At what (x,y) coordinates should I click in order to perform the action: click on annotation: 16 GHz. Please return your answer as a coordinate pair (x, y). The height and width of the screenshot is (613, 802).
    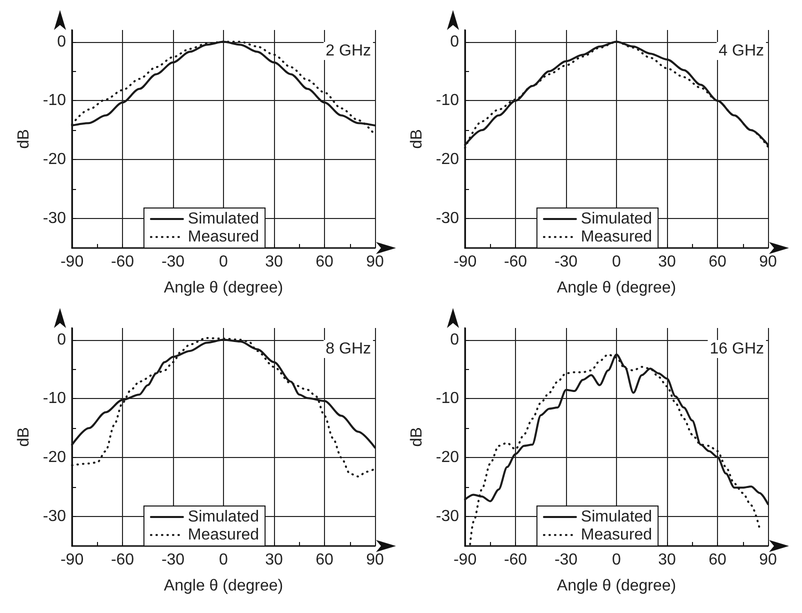
    Looking at the image, I should click on (737, 349).